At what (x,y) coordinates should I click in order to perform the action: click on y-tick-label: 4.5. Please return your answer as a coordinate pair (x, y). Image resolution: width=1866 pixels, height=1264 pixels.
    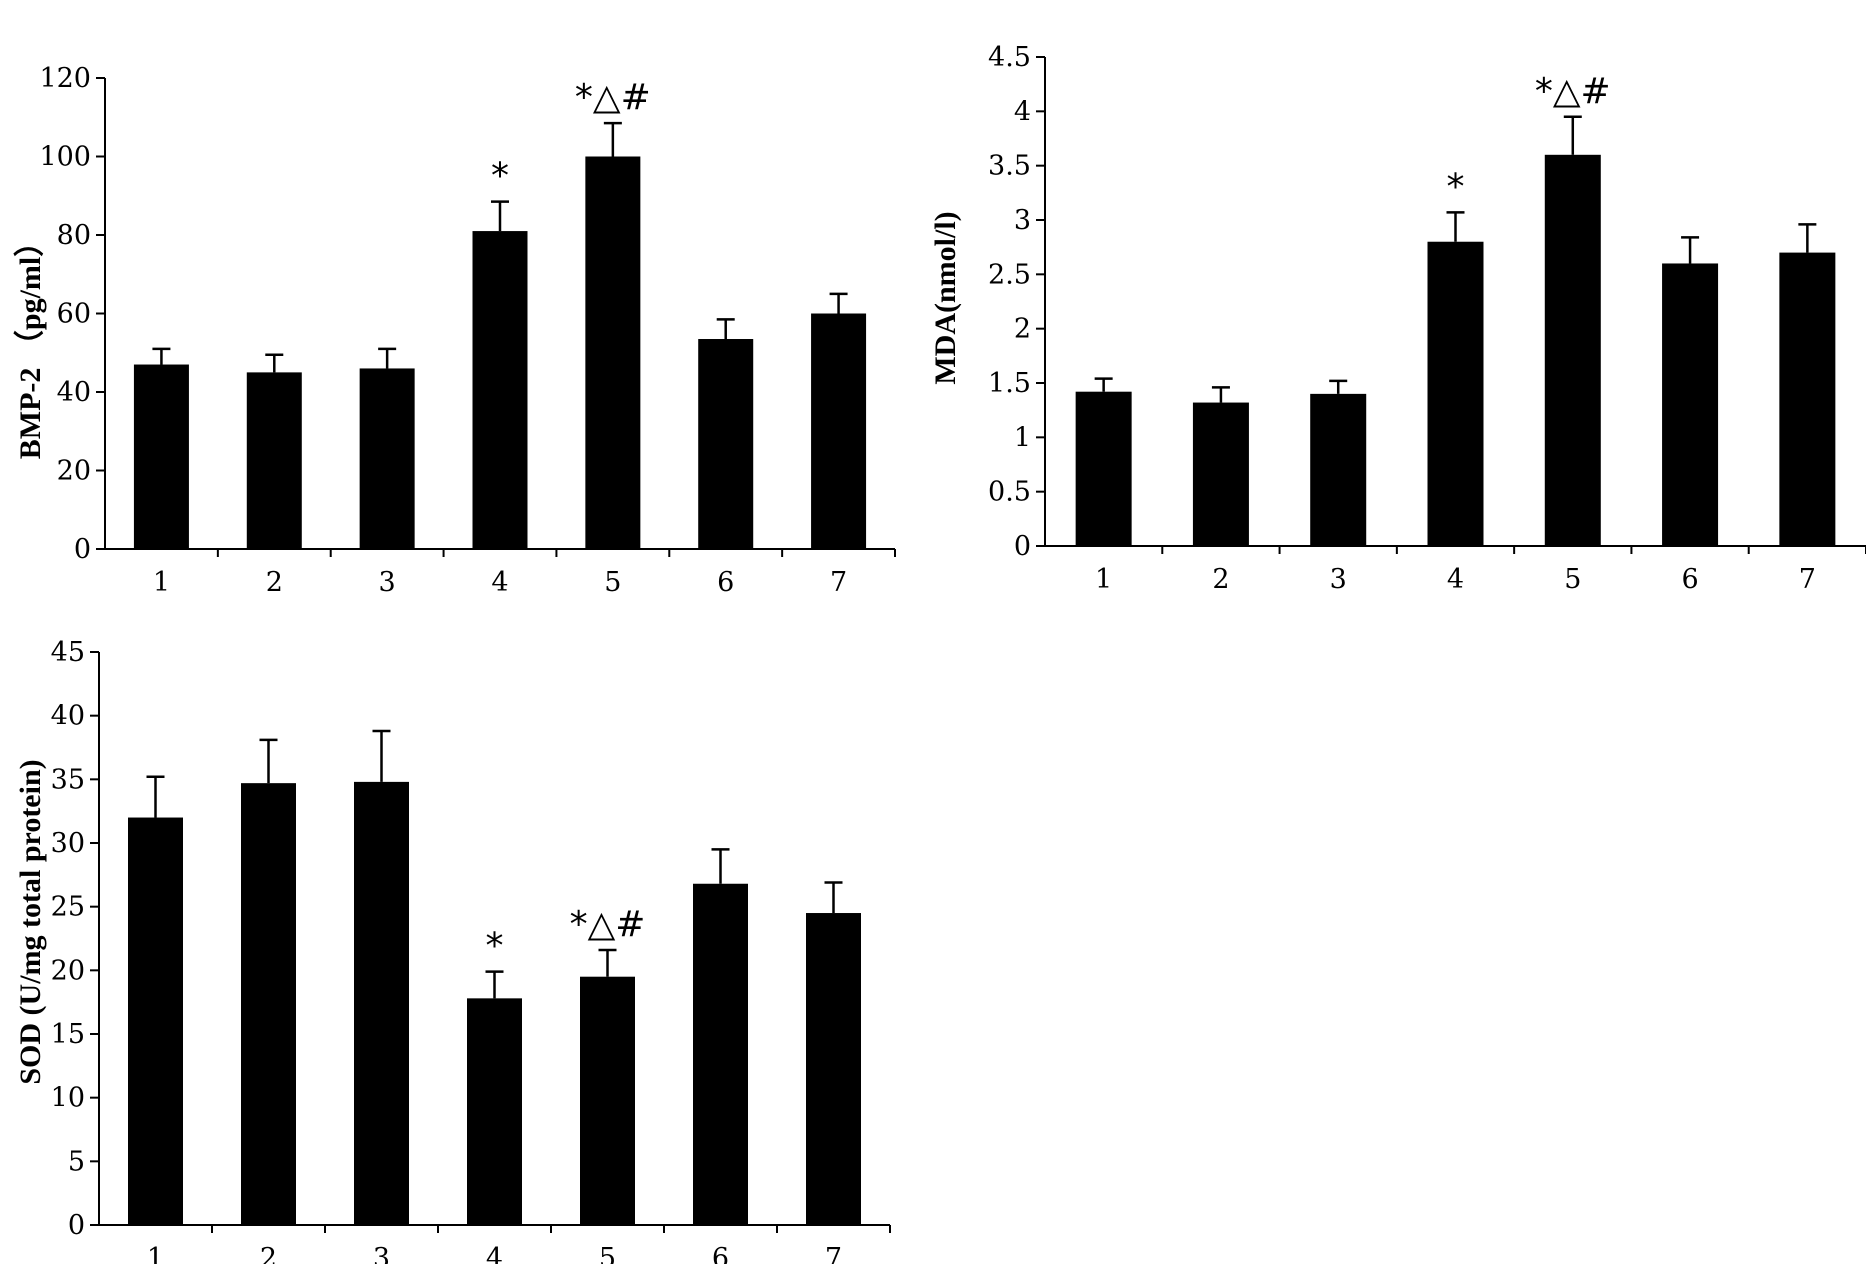
    Looking at the image, I should click on (1009, 57).